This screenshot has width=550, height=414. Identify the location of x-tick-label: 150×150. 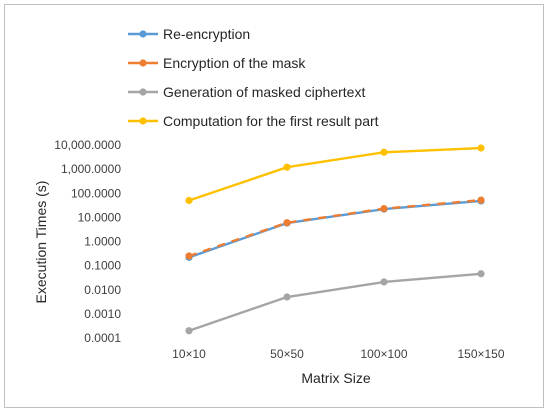
(480, 354).